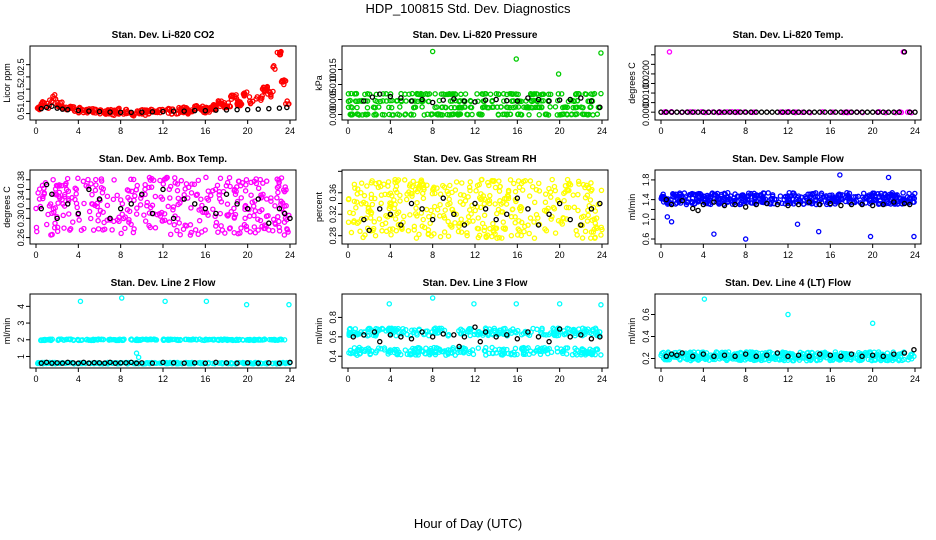 This screenshot has width=936, height=540. Describe the element at coordinates (333, 214) in the screenshot. I see `y-tick-label: 0.32` at that location.